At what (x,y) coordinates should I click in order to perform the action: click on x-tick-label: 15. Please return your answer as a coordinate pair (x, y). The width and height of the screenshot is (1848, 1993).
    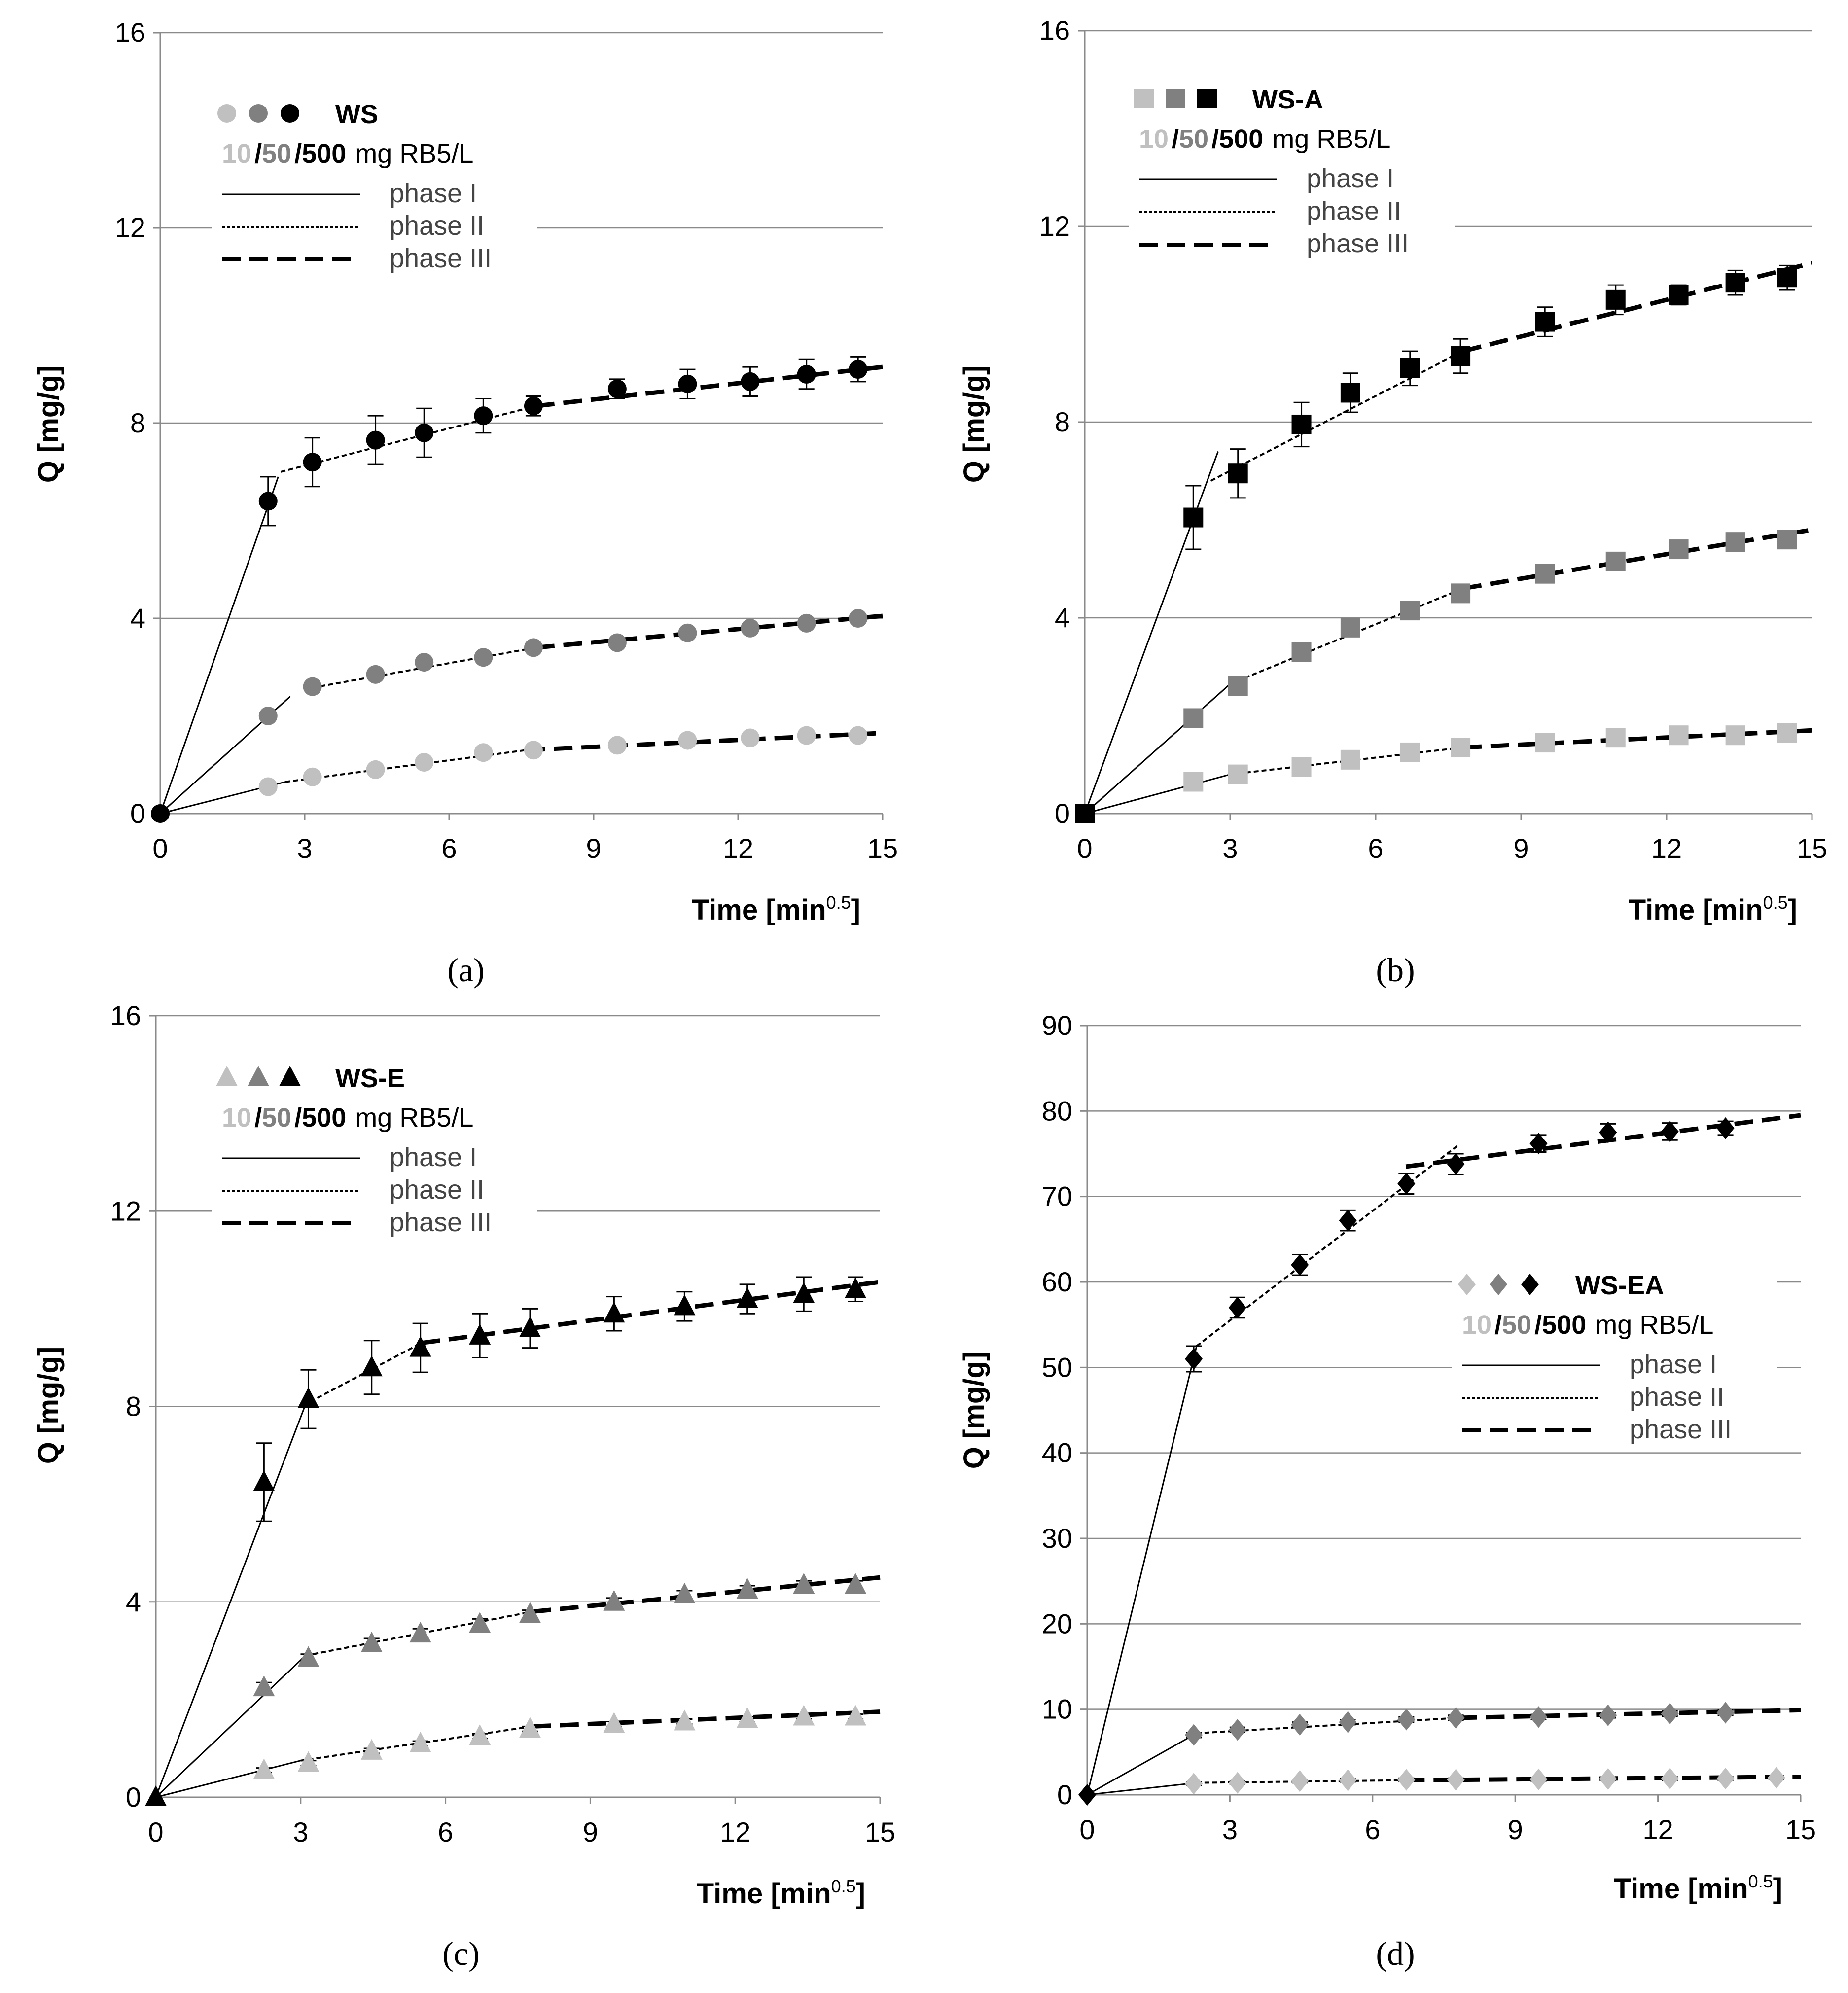
    Looking at the image, I should click on (880, 1832).